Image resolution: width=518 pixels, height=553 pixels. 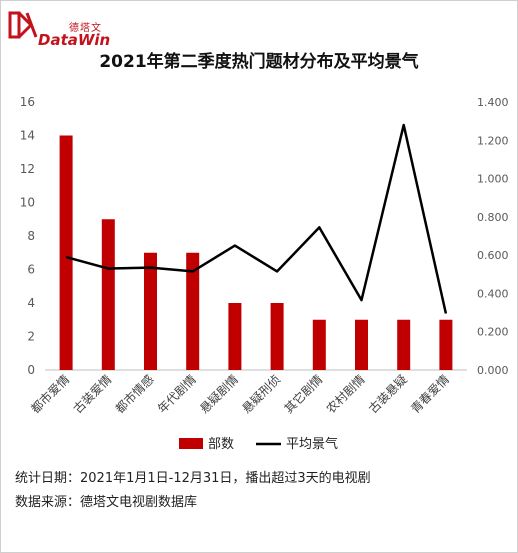 What do you see at coordinates (191, 443) in the screenshot?
I see `legend-swatch-bars` at bounding box center [191, 443].